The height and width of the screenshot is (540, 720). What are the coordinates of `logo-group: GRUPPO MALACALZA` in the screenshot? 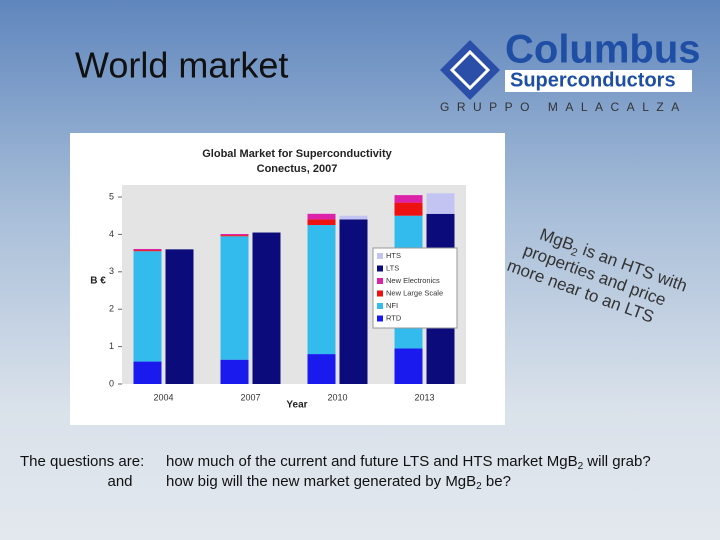 It's located at (563, 107).